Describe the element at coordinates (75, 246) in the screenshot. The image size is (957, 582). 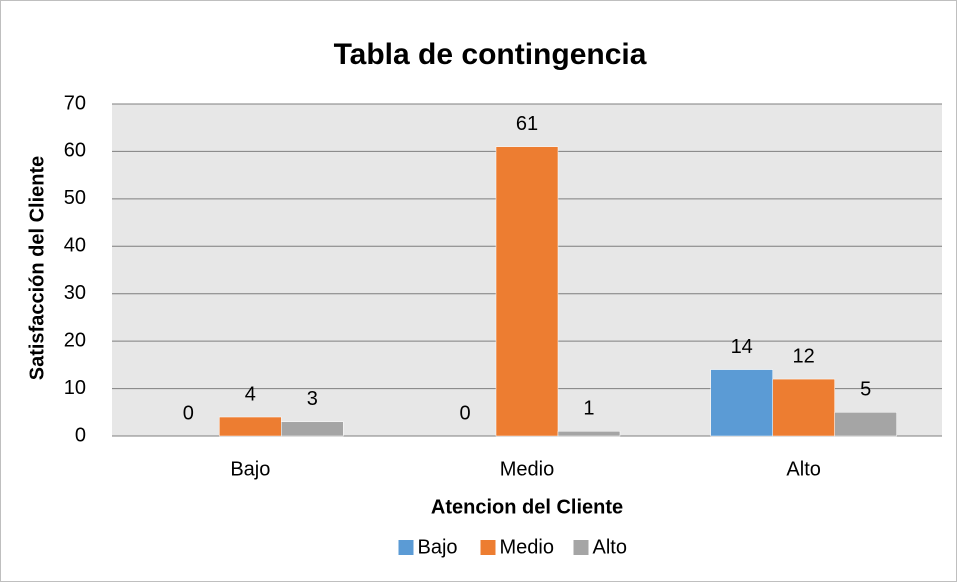
I see `y-tick-label: 40` at that location.